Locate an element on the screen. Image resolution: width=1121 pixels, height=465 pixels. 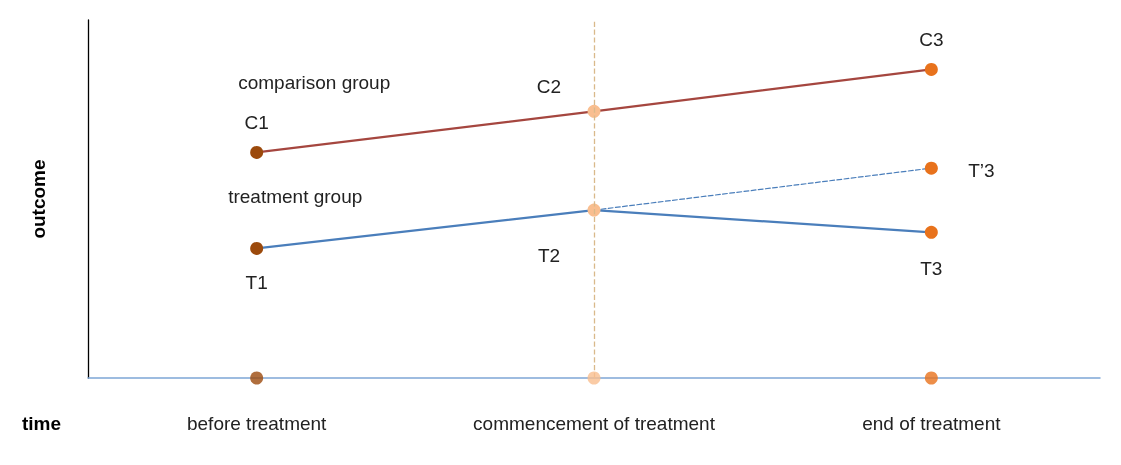
point is located at coordinates (931, 168).